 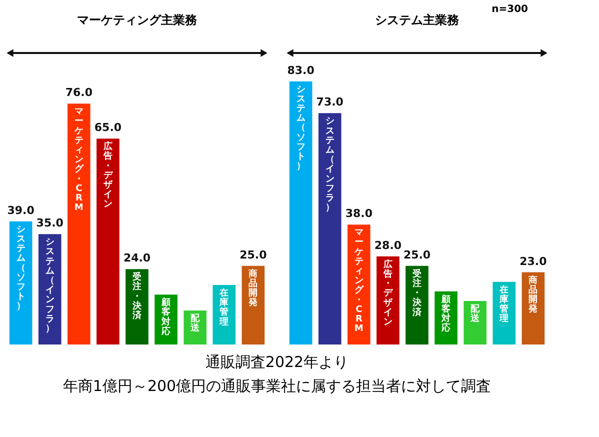 What do you see at coordinates (108, 127) in the screenshot?
I see `data-label: 65.0` at bounding box center [108, 127].